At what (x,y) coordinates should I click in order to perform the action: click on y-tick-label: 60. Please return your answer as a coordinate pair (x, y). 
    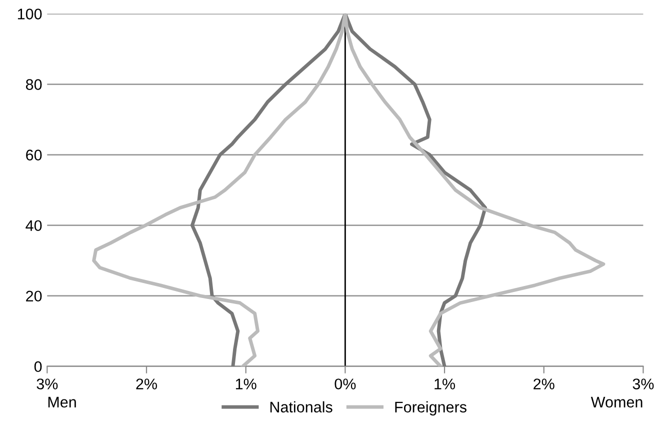
    Looking at the image, I should click on (34, 155).